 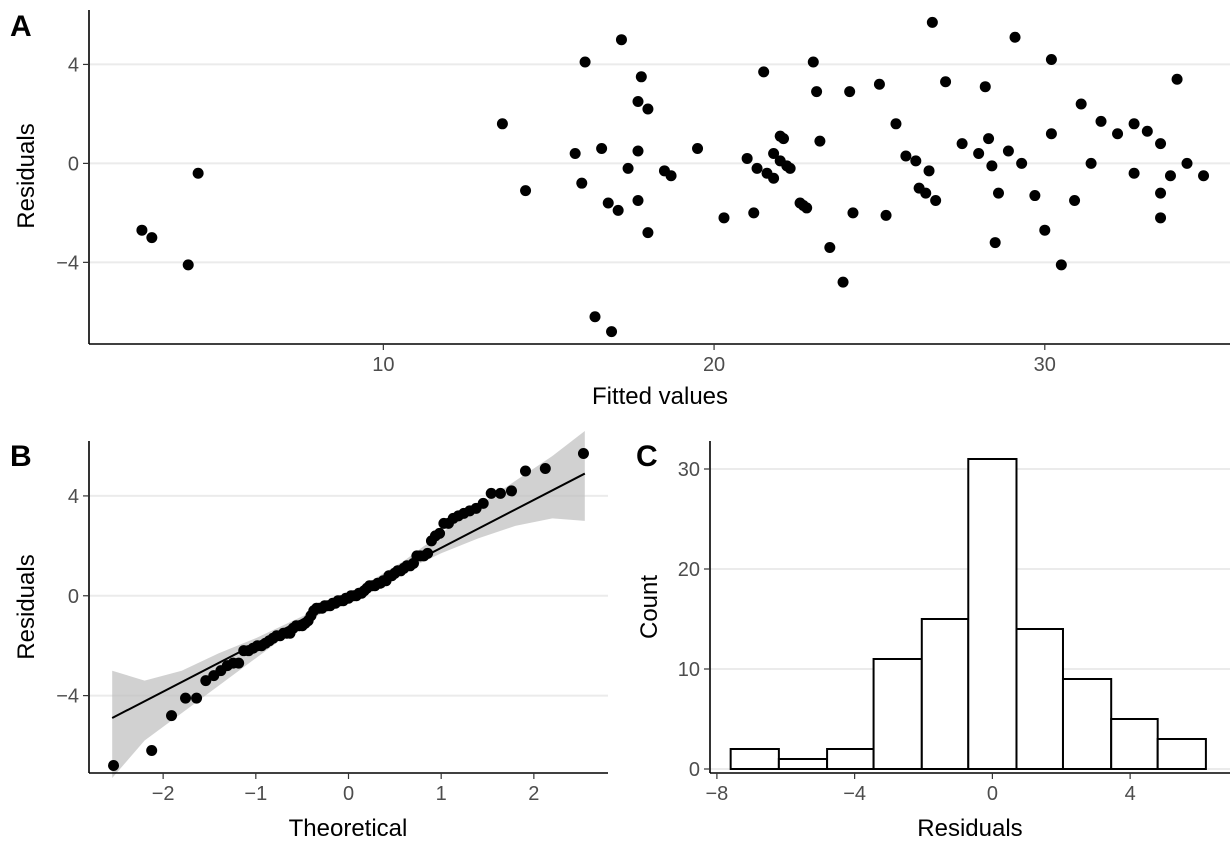 I want to click on panel-b-points, so click(x=348, y=609).